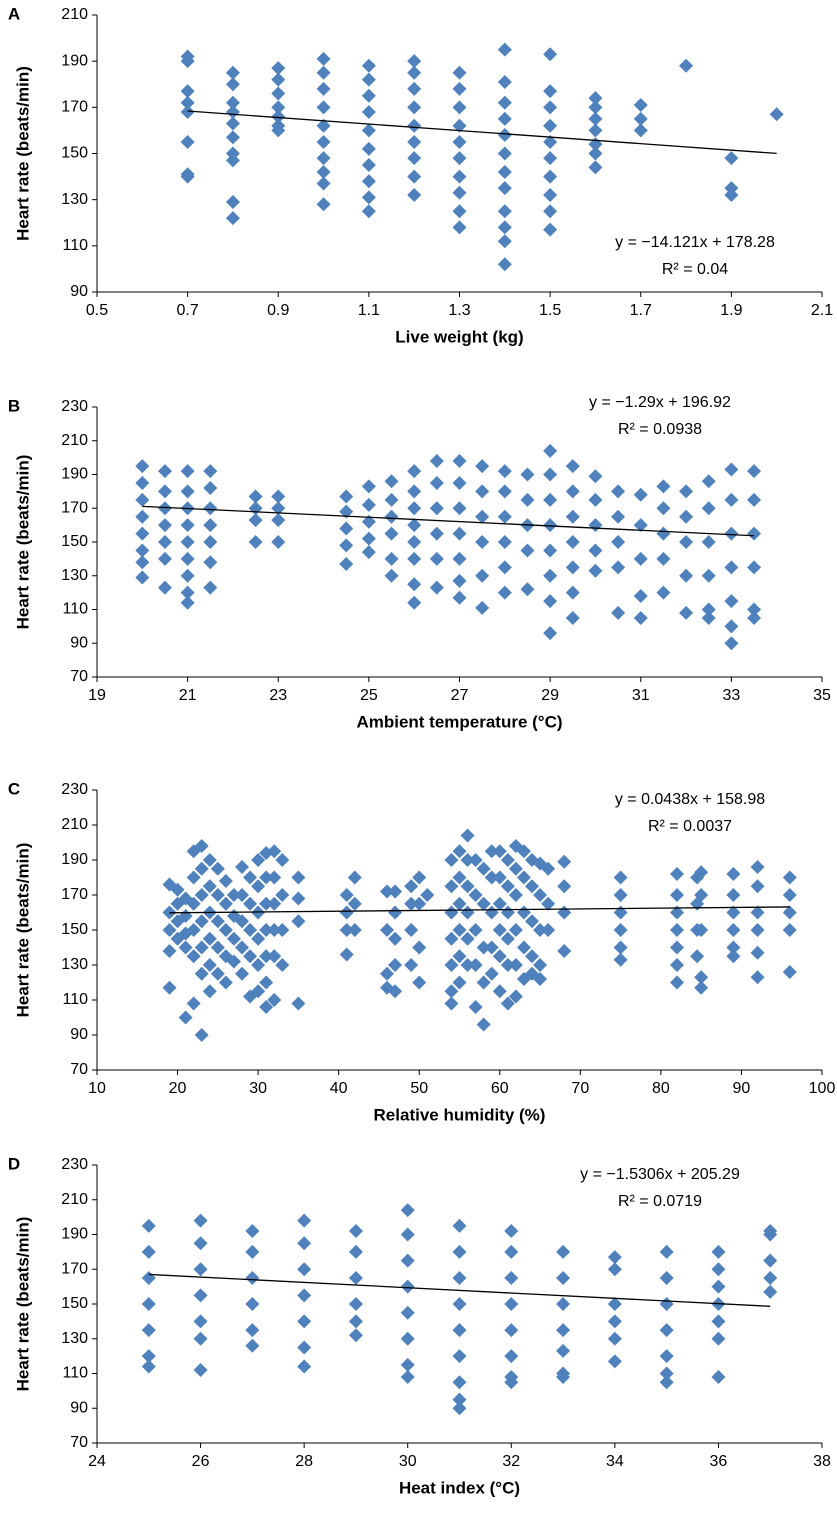 Image resolution: width=837 pixels, height=1524 pixels. I want to click on y-tick-label: 70, so click(79, 676).